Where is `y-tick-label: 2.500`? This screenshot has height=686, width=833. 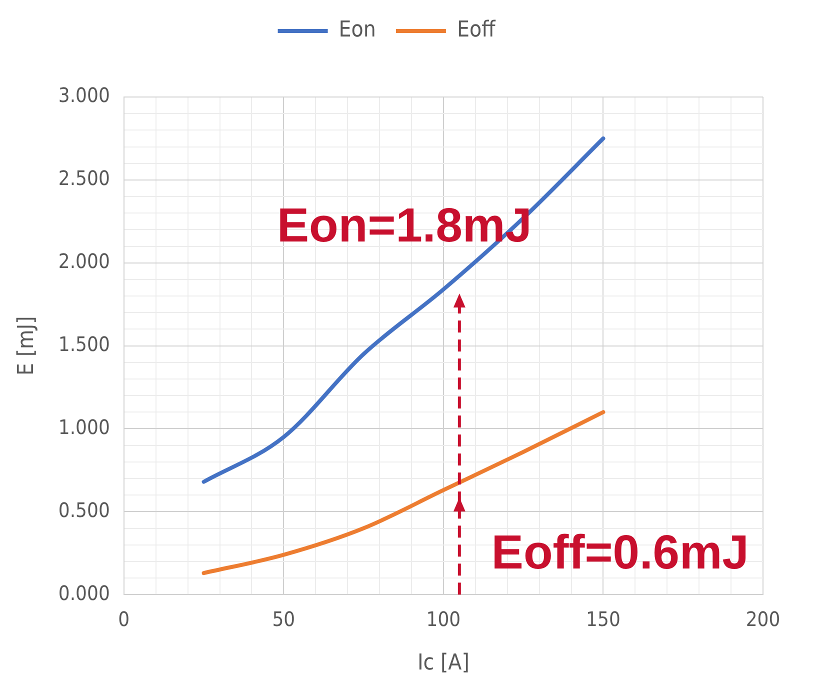 y-tick-label: 2.500 is located at coordinates (84, 178).